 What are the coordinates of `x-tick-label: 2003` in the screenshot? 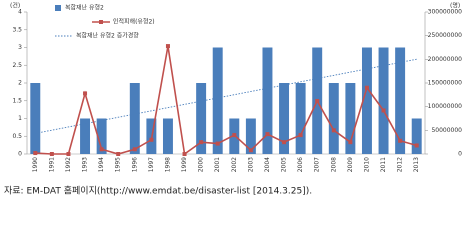 It's located at (250, 164).